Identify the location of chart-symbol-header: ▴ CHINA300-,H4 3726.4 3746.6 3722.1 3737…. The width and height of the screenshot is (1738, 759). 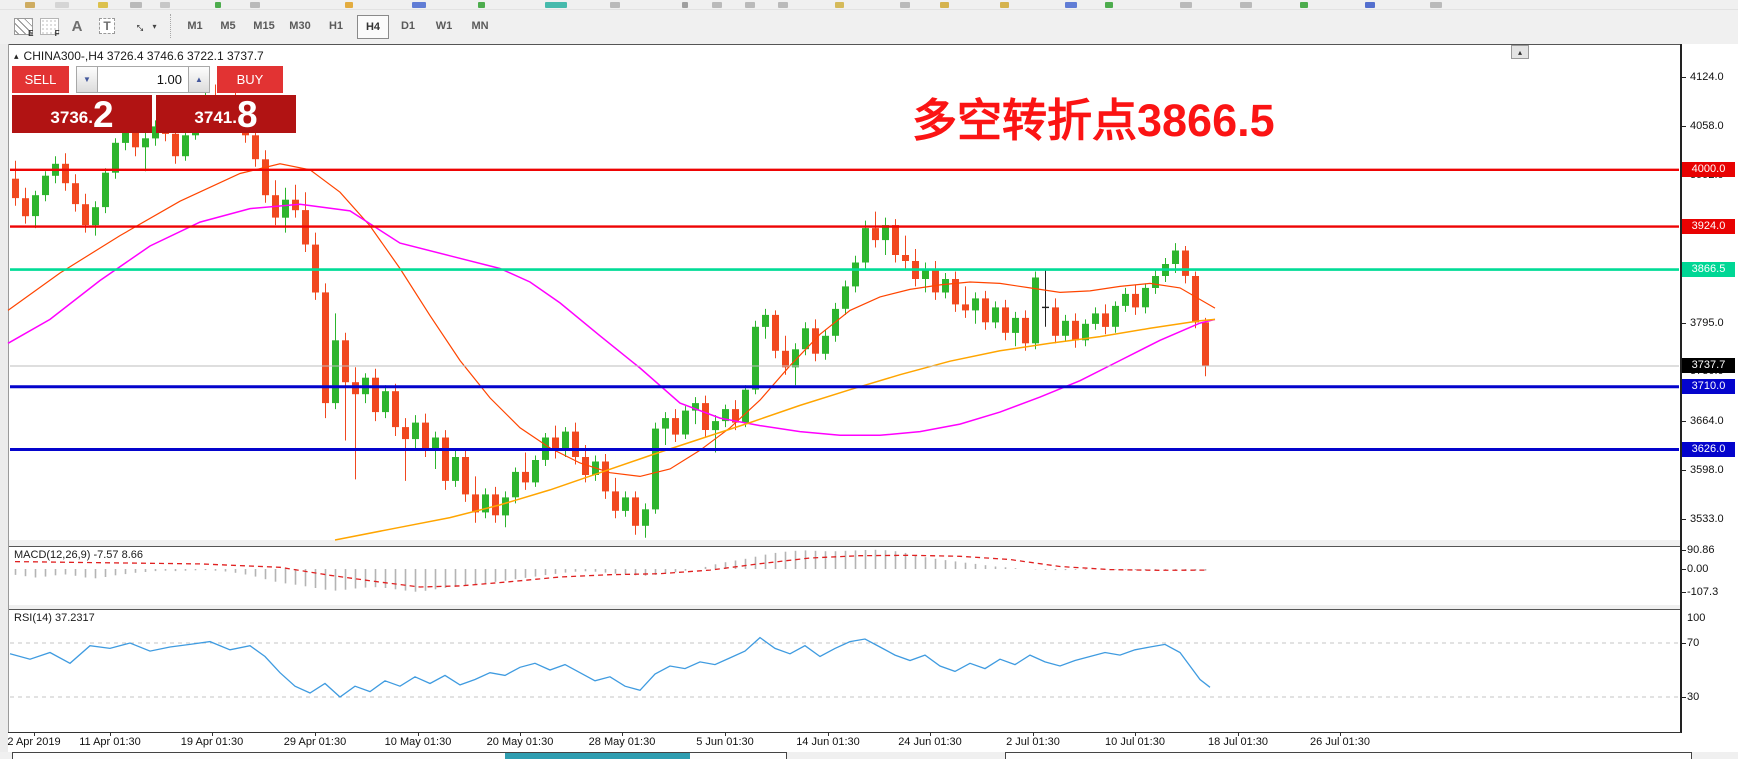
(139, 56).